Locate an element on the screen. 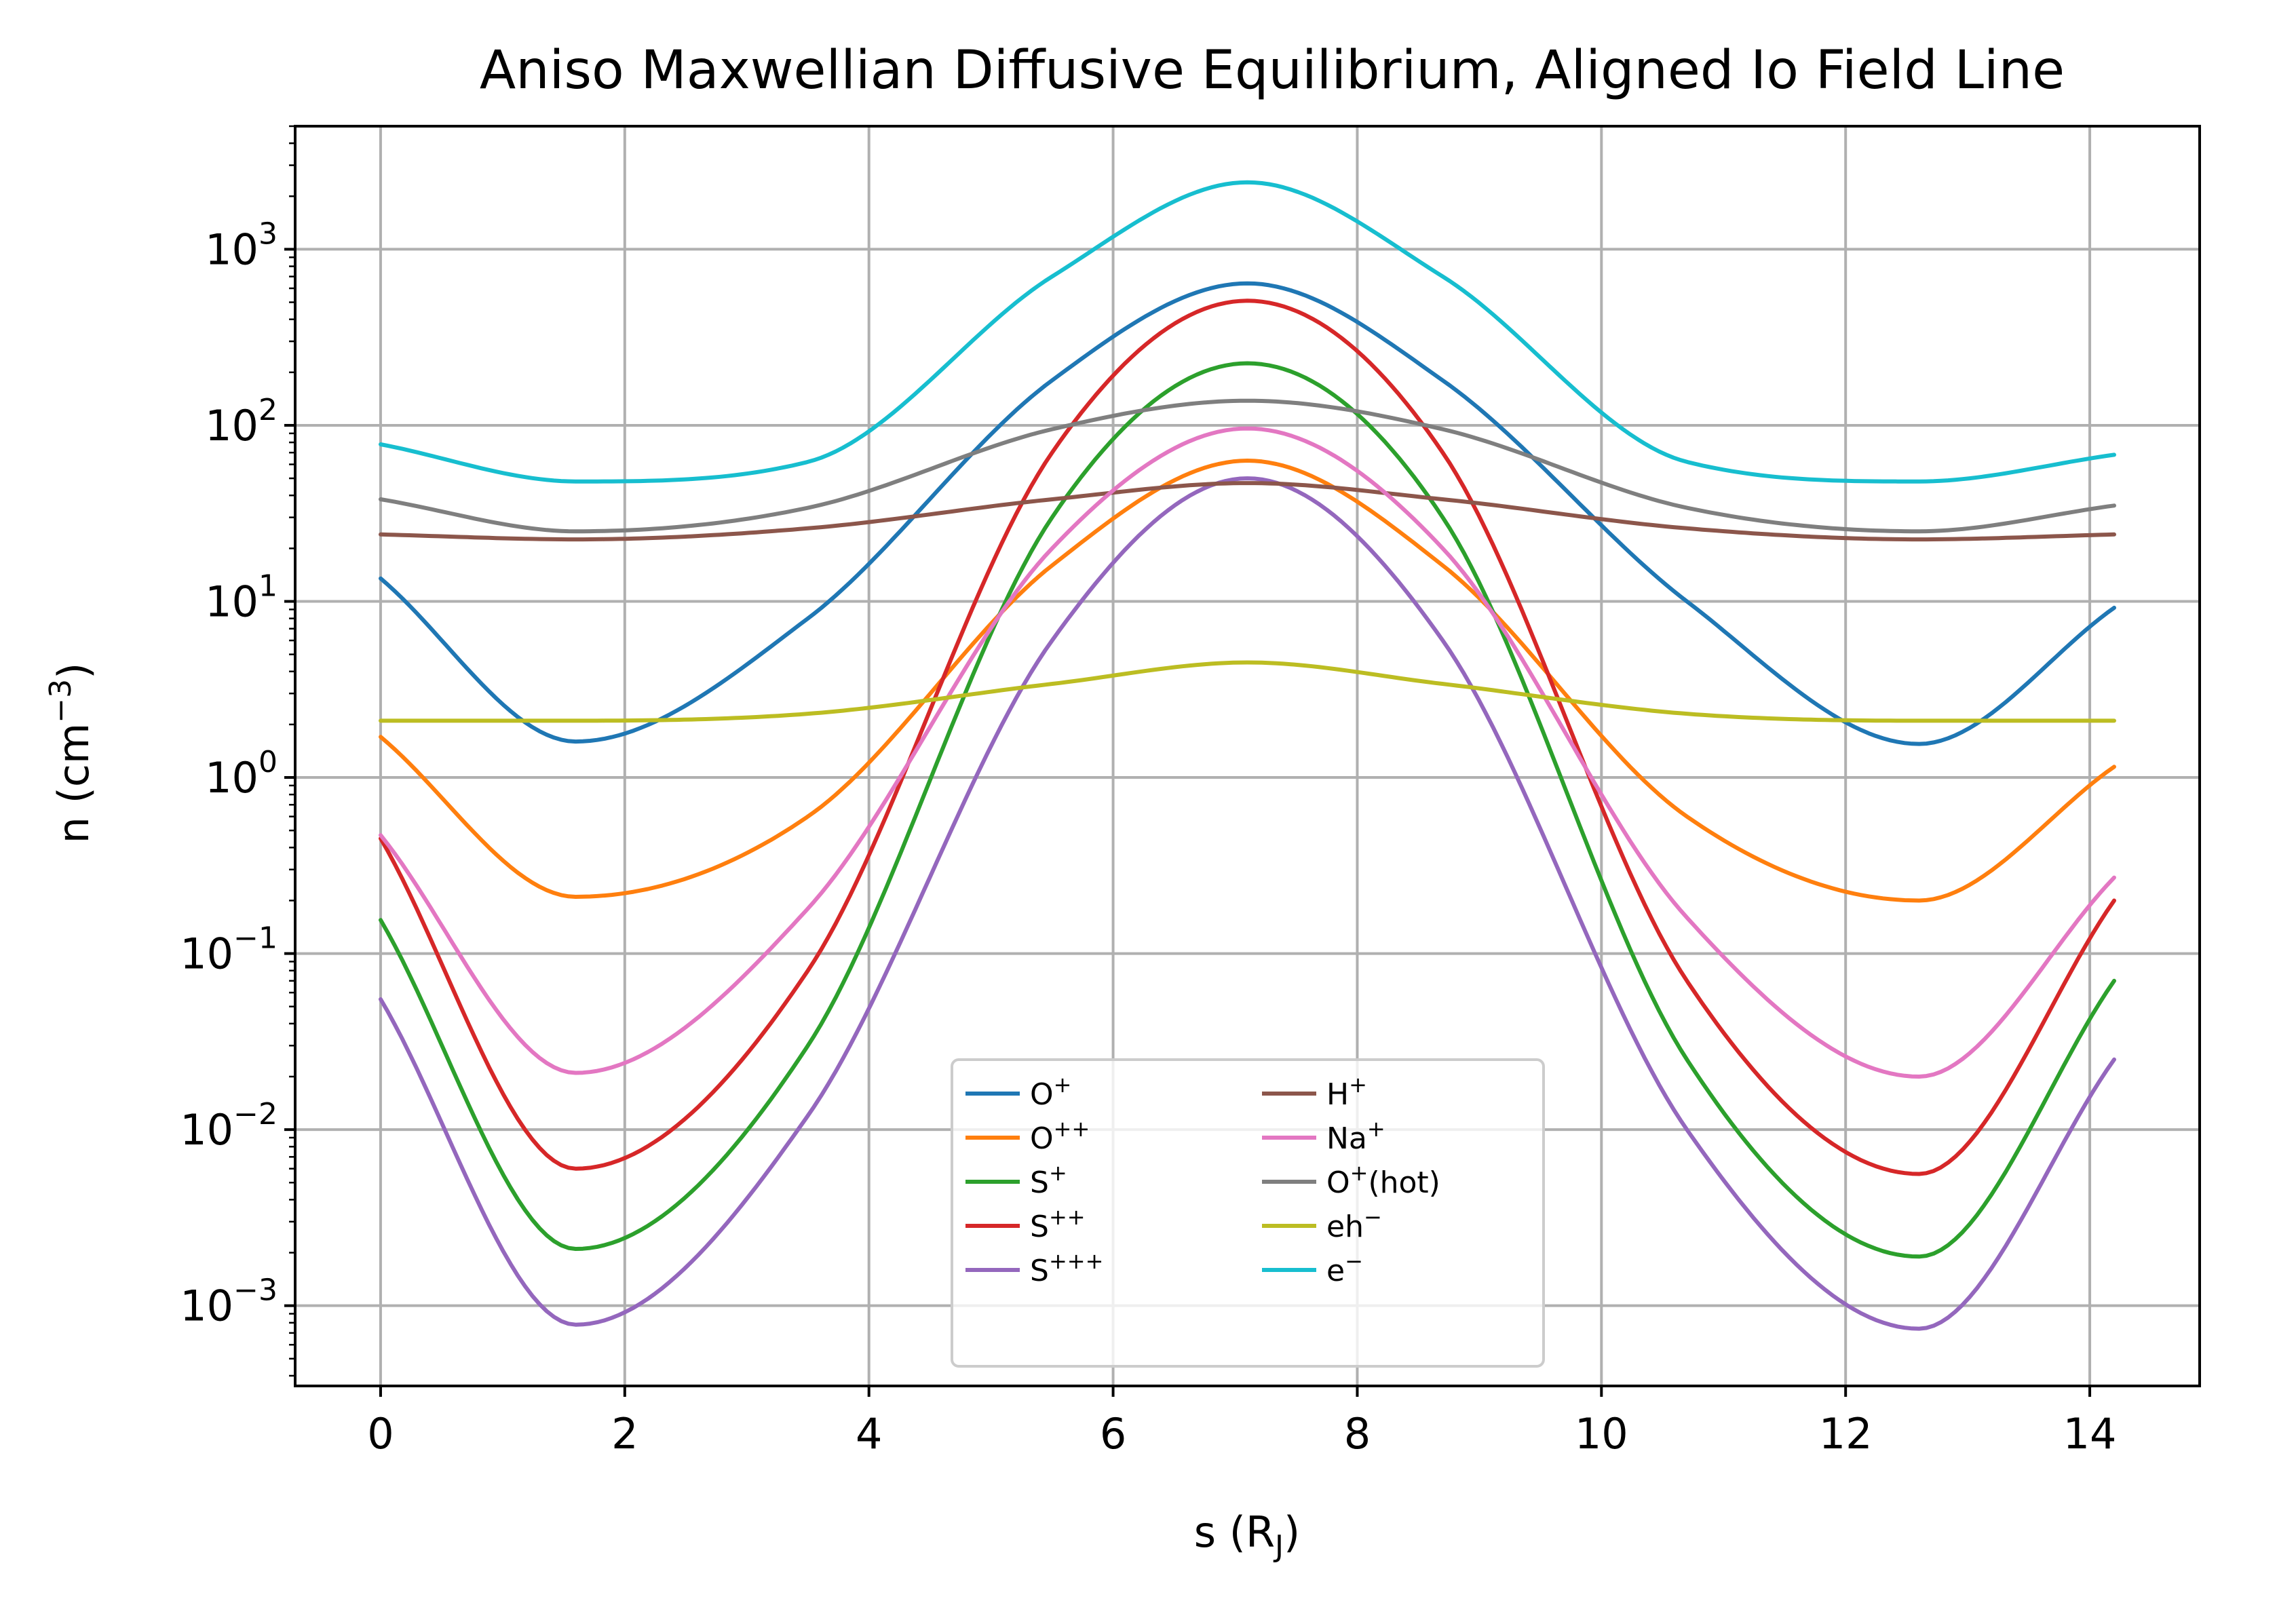  y-tick-label: 10¹ is located at coordinates (241, 597).